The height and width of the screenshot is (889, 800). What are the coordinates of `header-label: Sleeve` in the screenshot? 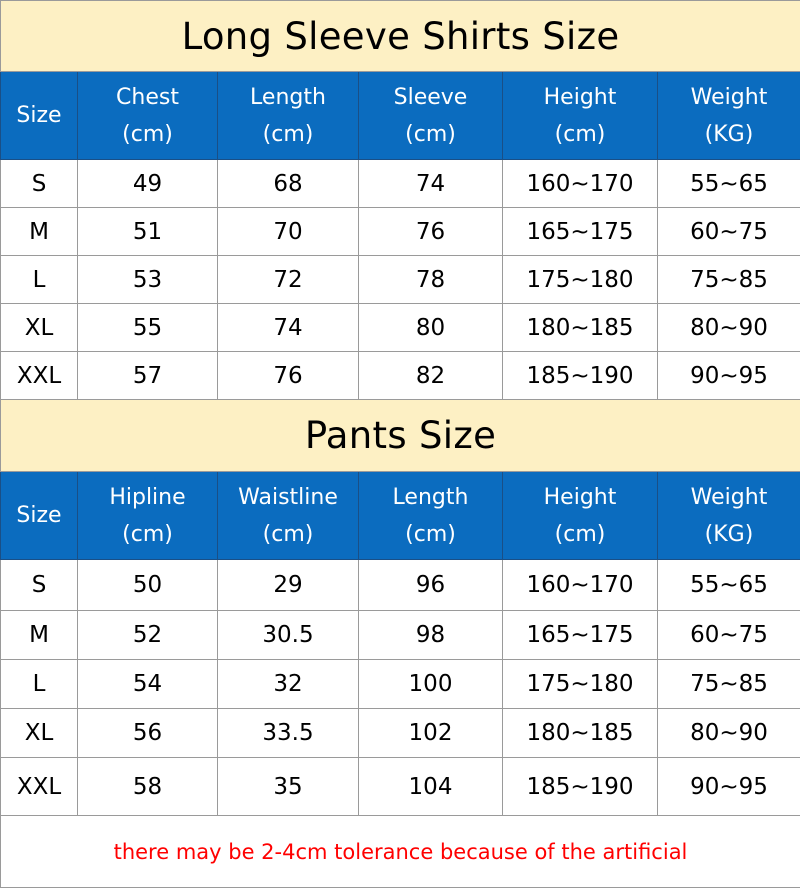 It's located at (430, 97).